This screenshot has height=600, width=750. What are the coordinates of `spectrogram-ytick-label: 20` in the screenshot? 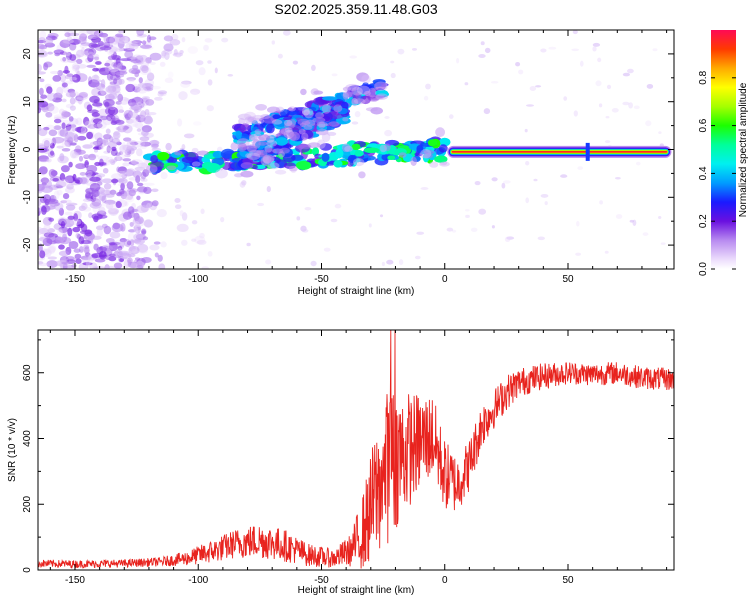 It's located at (27, 54).